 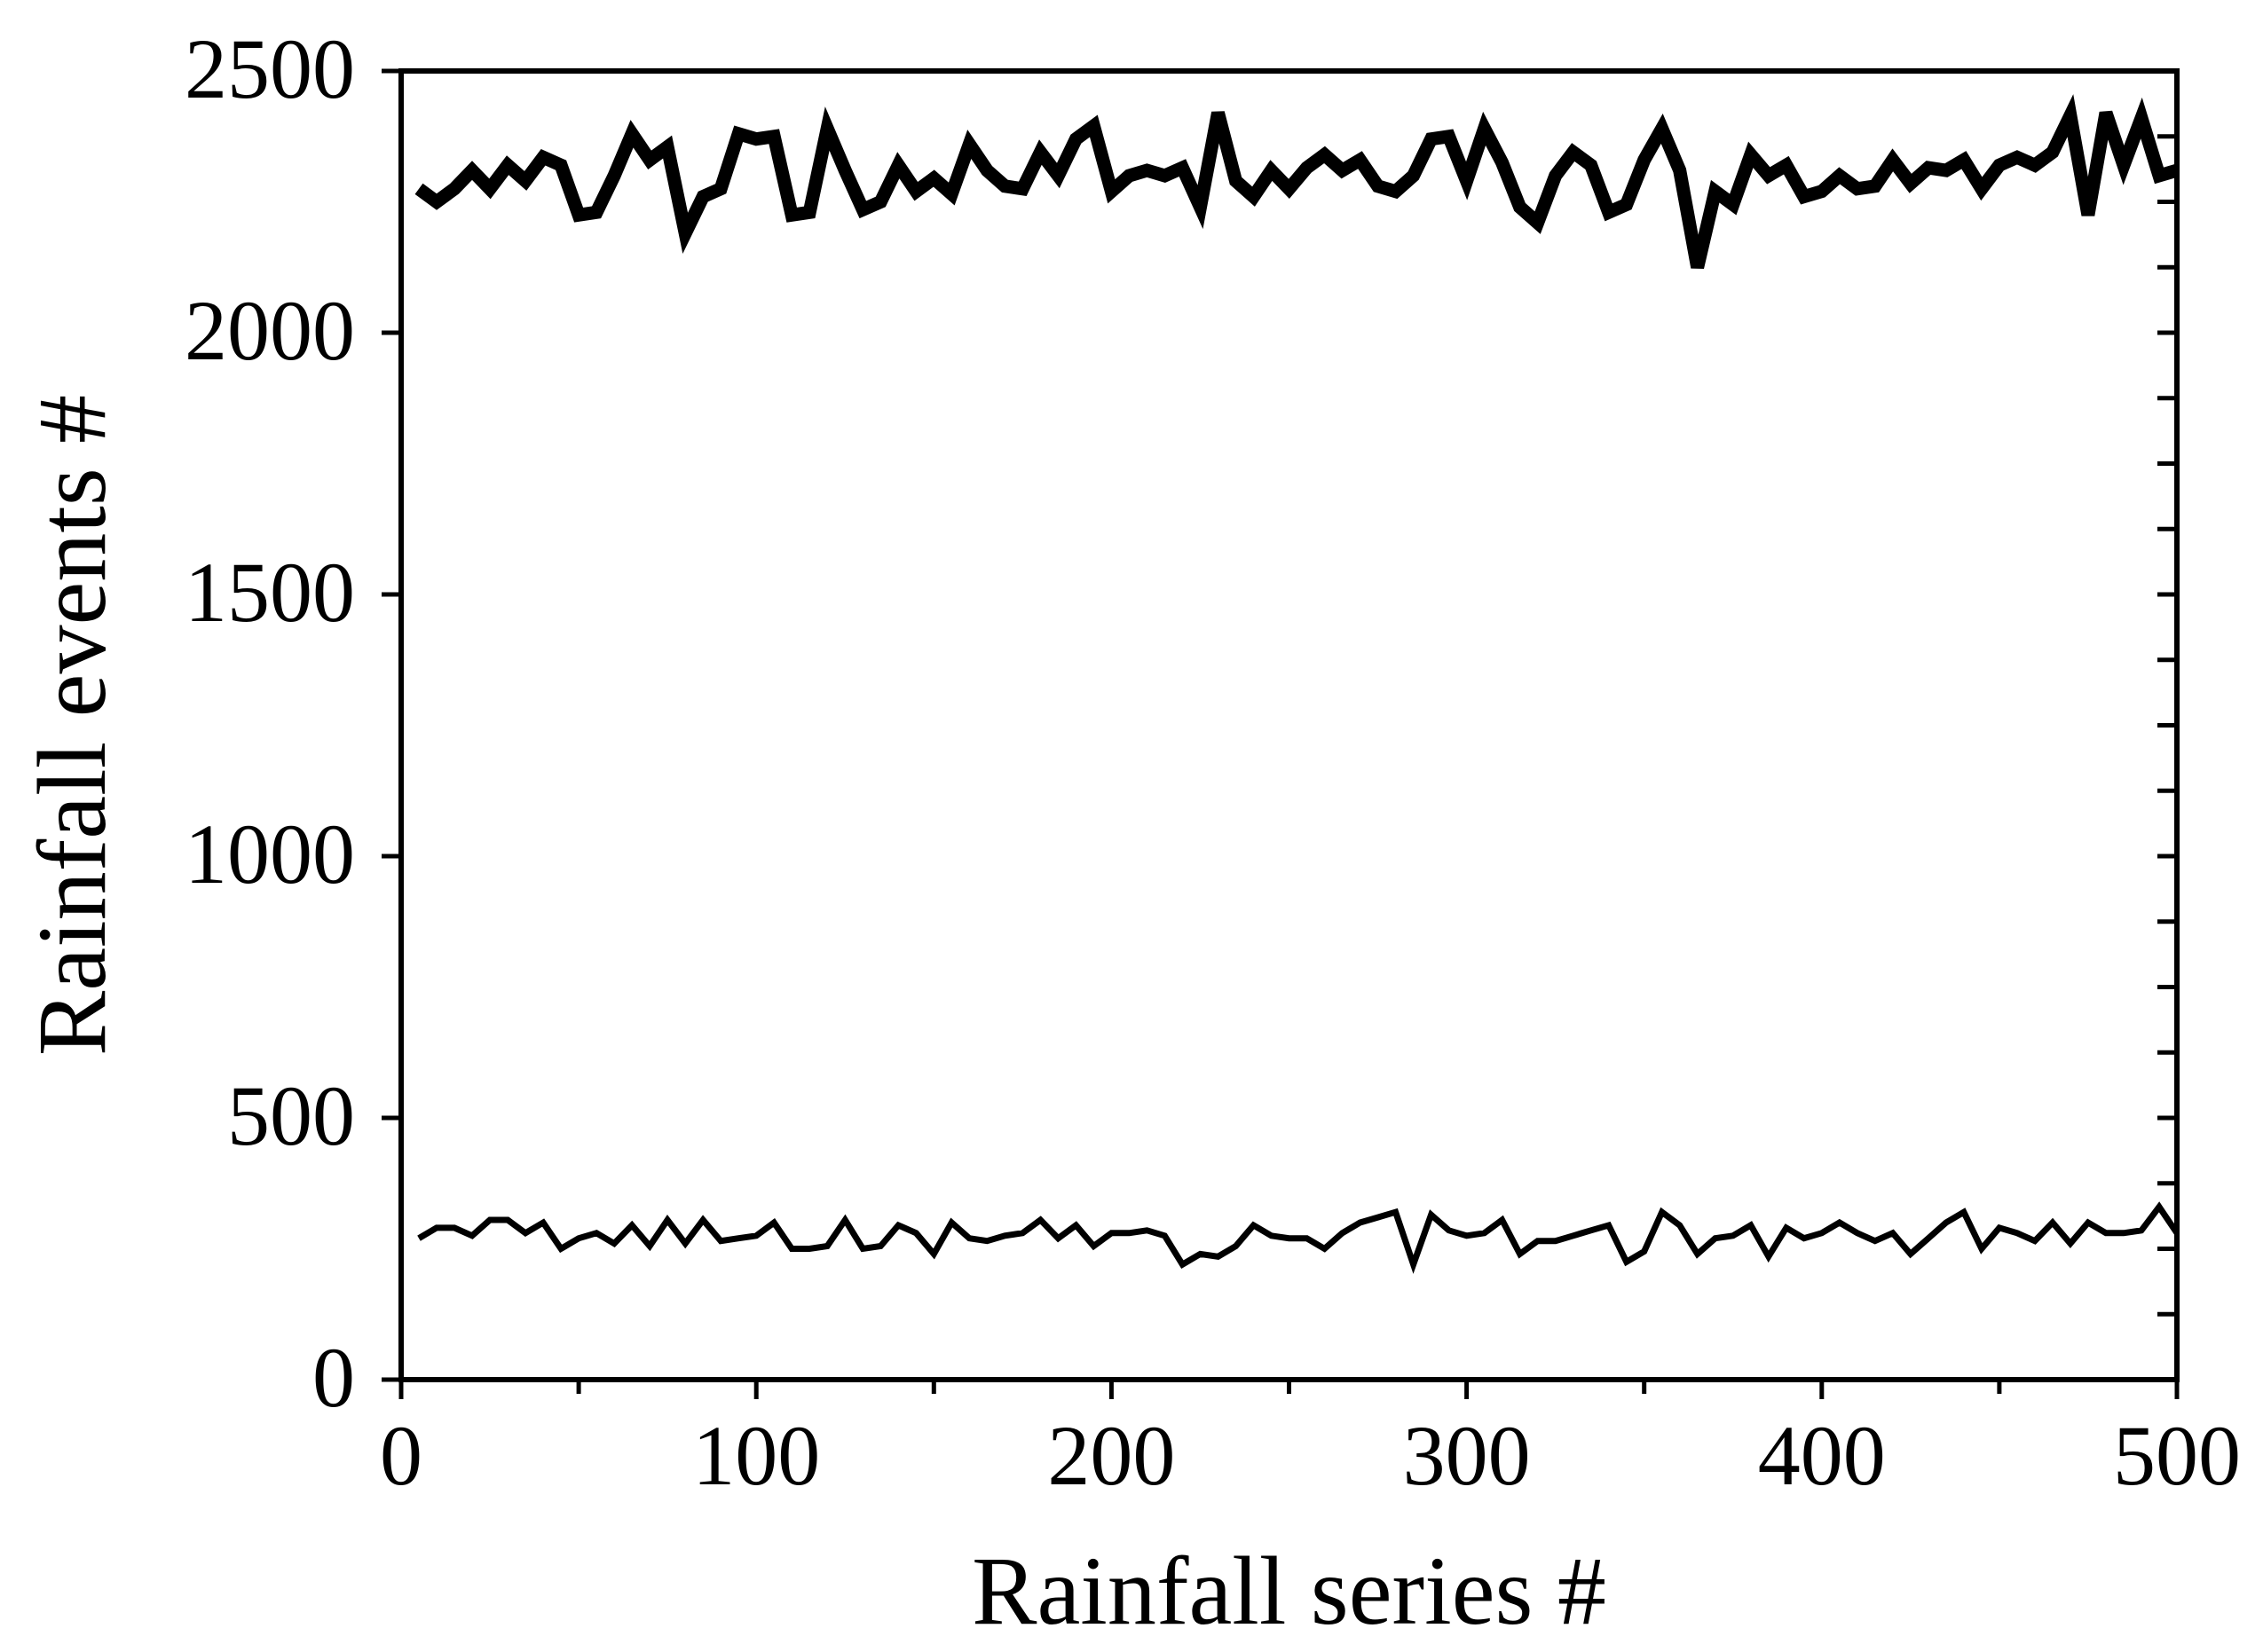 I want to click on x-axis-title: Rainfall series #, so click(x=1289, y=1591).